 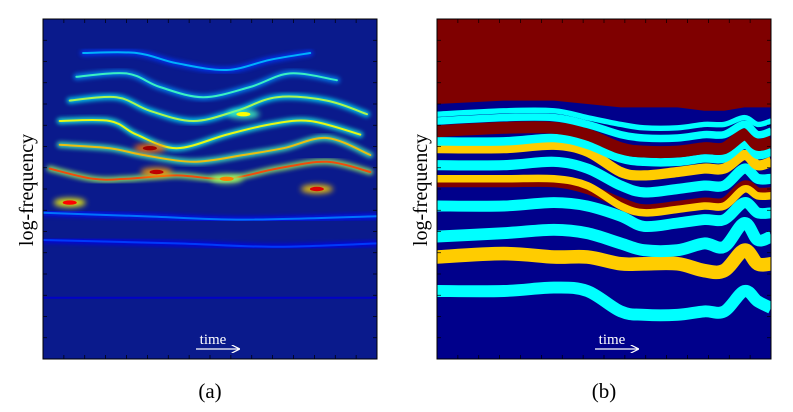 What do you see at coordinates (27, 190) in the screenshot?
I see `panel-a-ylabel: log-frequency` at bounding box center [27, 190].